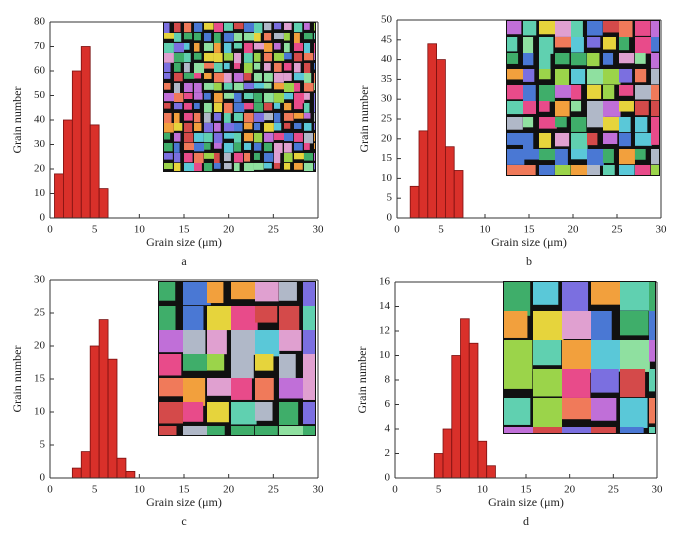  What do you see at coordinates (387, 79) in the screenshot?
I see `y-tick-label: 35` at bounding box center [387, 79].